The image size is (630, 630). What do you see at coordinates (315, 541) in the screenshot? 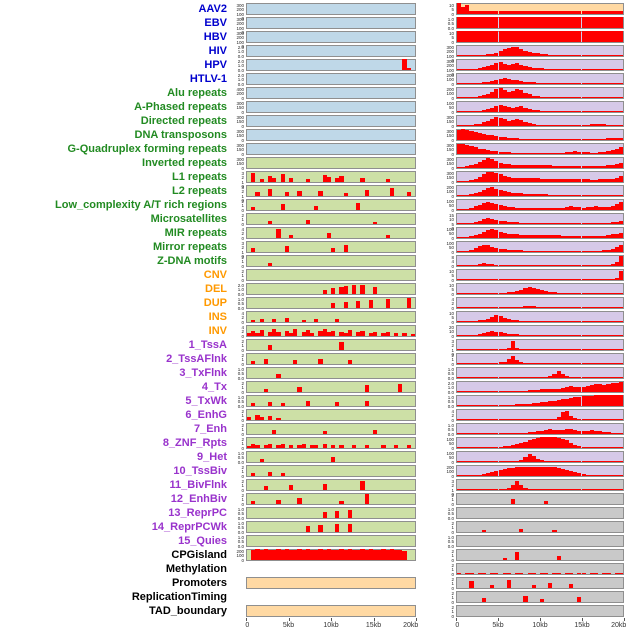
I see `track-row: 15_Quies 1.0 0.5 0.0 1.0 0.5 0.0` at bounding box center [315, 541].